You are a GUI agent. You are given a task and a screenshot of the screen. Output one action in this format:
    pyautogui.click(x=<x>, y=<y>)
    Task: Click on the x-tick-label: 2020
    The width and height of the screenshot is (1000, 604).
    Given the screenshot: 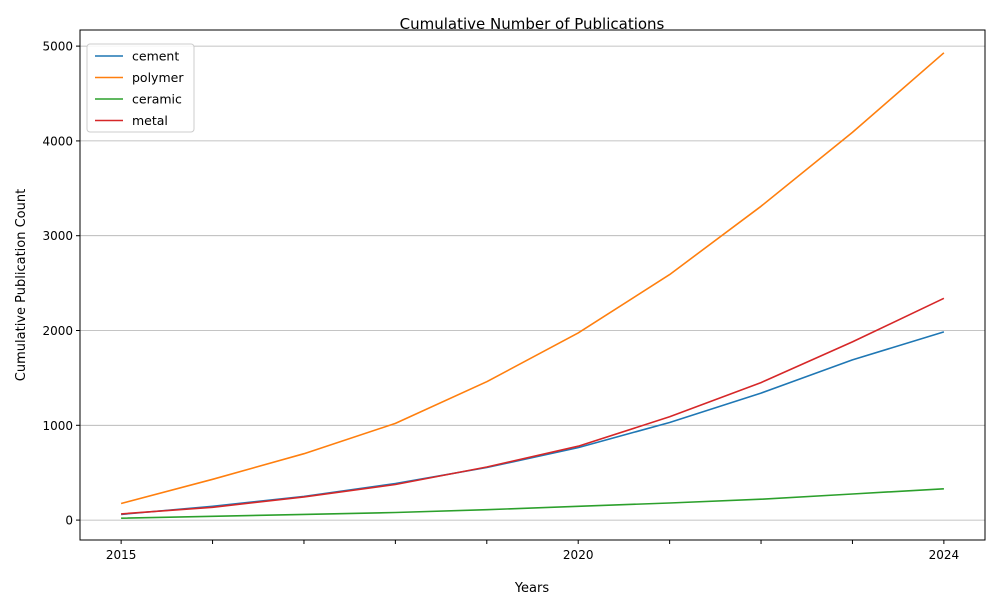 What is the action you would take?
    pyautogui.click(x=578, y=555)
    